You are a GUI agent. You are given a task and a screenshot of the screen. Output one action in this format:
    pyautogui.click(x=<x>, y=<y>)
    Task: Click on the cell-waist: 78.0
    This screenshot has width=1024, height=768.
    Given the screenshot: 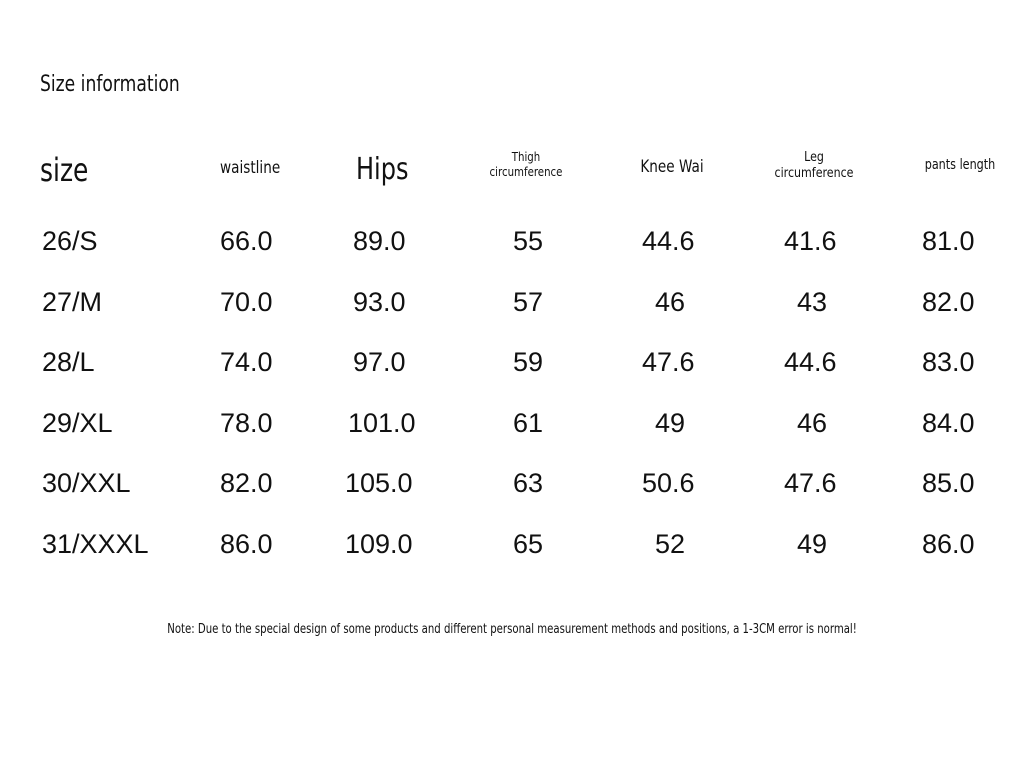 What is the action you would take?
    pyautogui.click(x=246, y=423)
    